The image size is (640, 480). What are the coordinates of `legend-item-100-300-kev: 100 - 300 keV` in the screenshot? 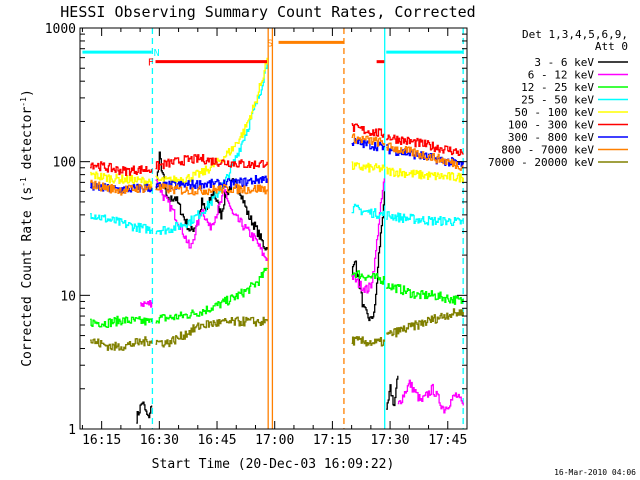 It's located at (568, 125).